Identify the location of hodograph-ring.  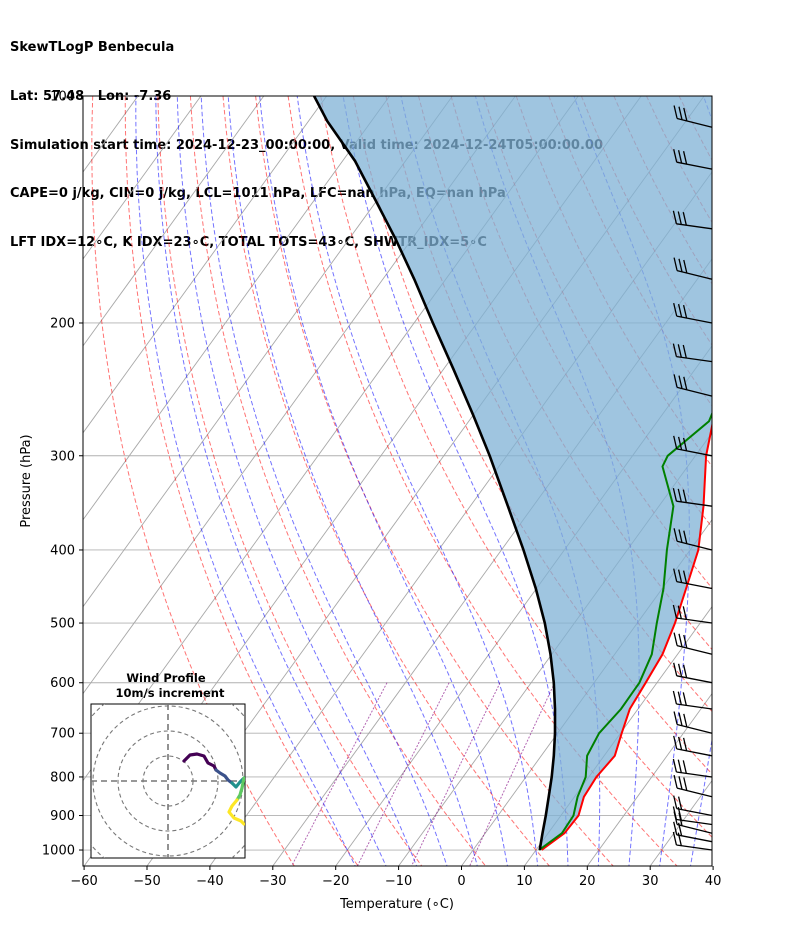
(168, 781).